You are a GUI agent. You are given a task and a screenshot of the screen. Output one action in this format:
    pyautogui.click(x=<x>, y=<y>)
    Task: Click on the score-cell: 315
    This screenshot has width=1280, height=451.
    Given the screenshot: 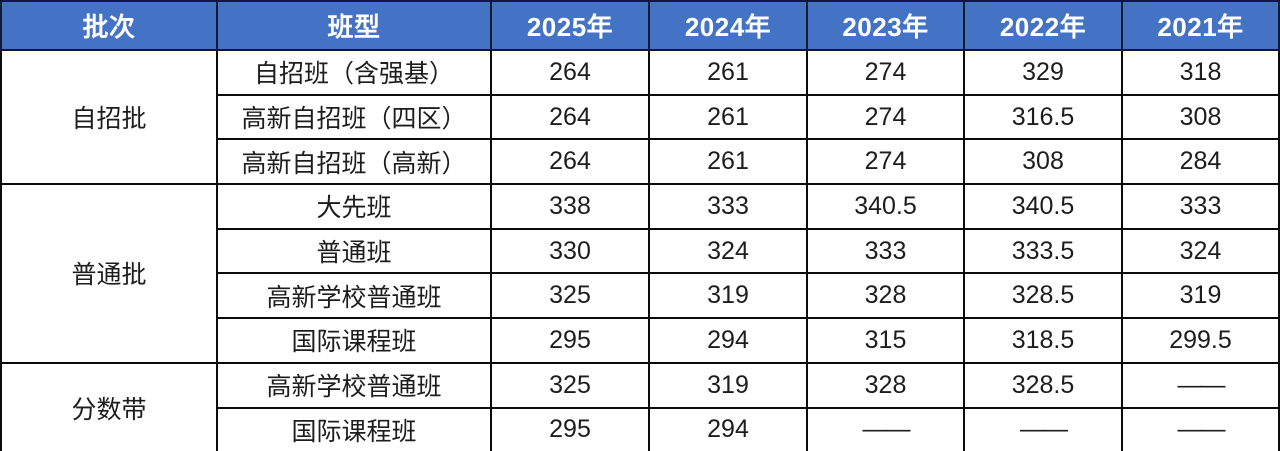 What is the action you would take?
    pyautogui.click(x=885, y=340)
    